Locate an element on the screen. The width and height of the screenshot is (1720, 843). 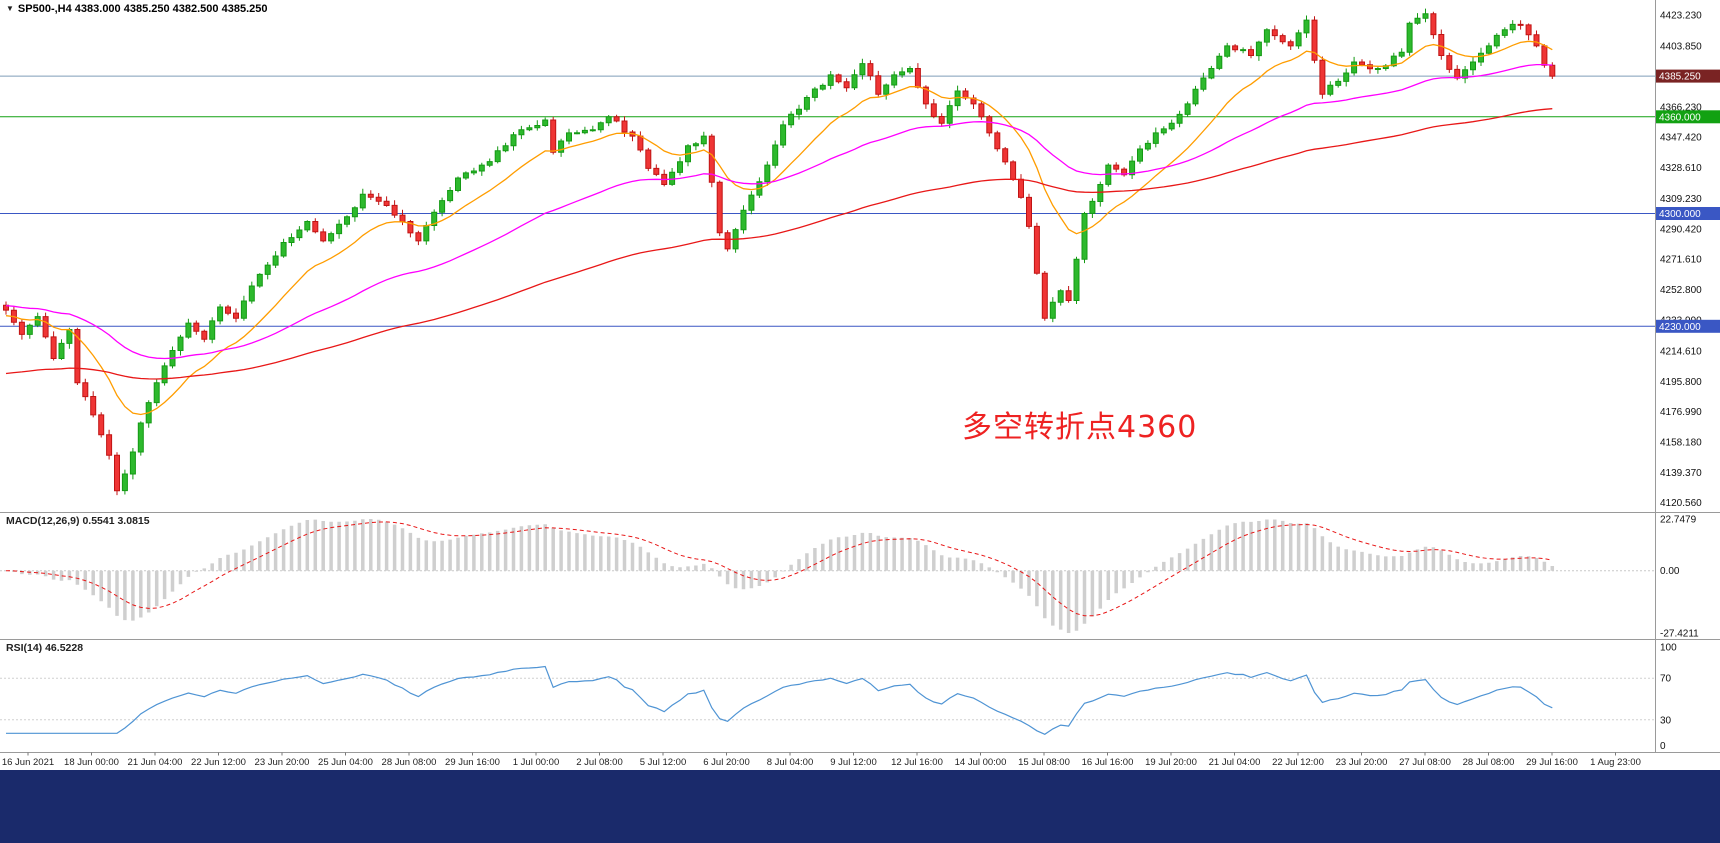
time-axis-label: 21 Jul 04:00 is located at coordinates (1235, 762).